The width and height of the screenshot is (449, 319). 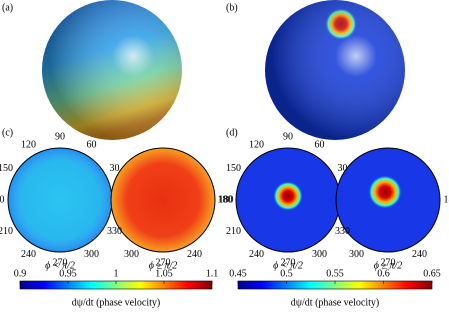 I want to click on colorbar-tick-label: 0.65, so click(x=432, y=273).